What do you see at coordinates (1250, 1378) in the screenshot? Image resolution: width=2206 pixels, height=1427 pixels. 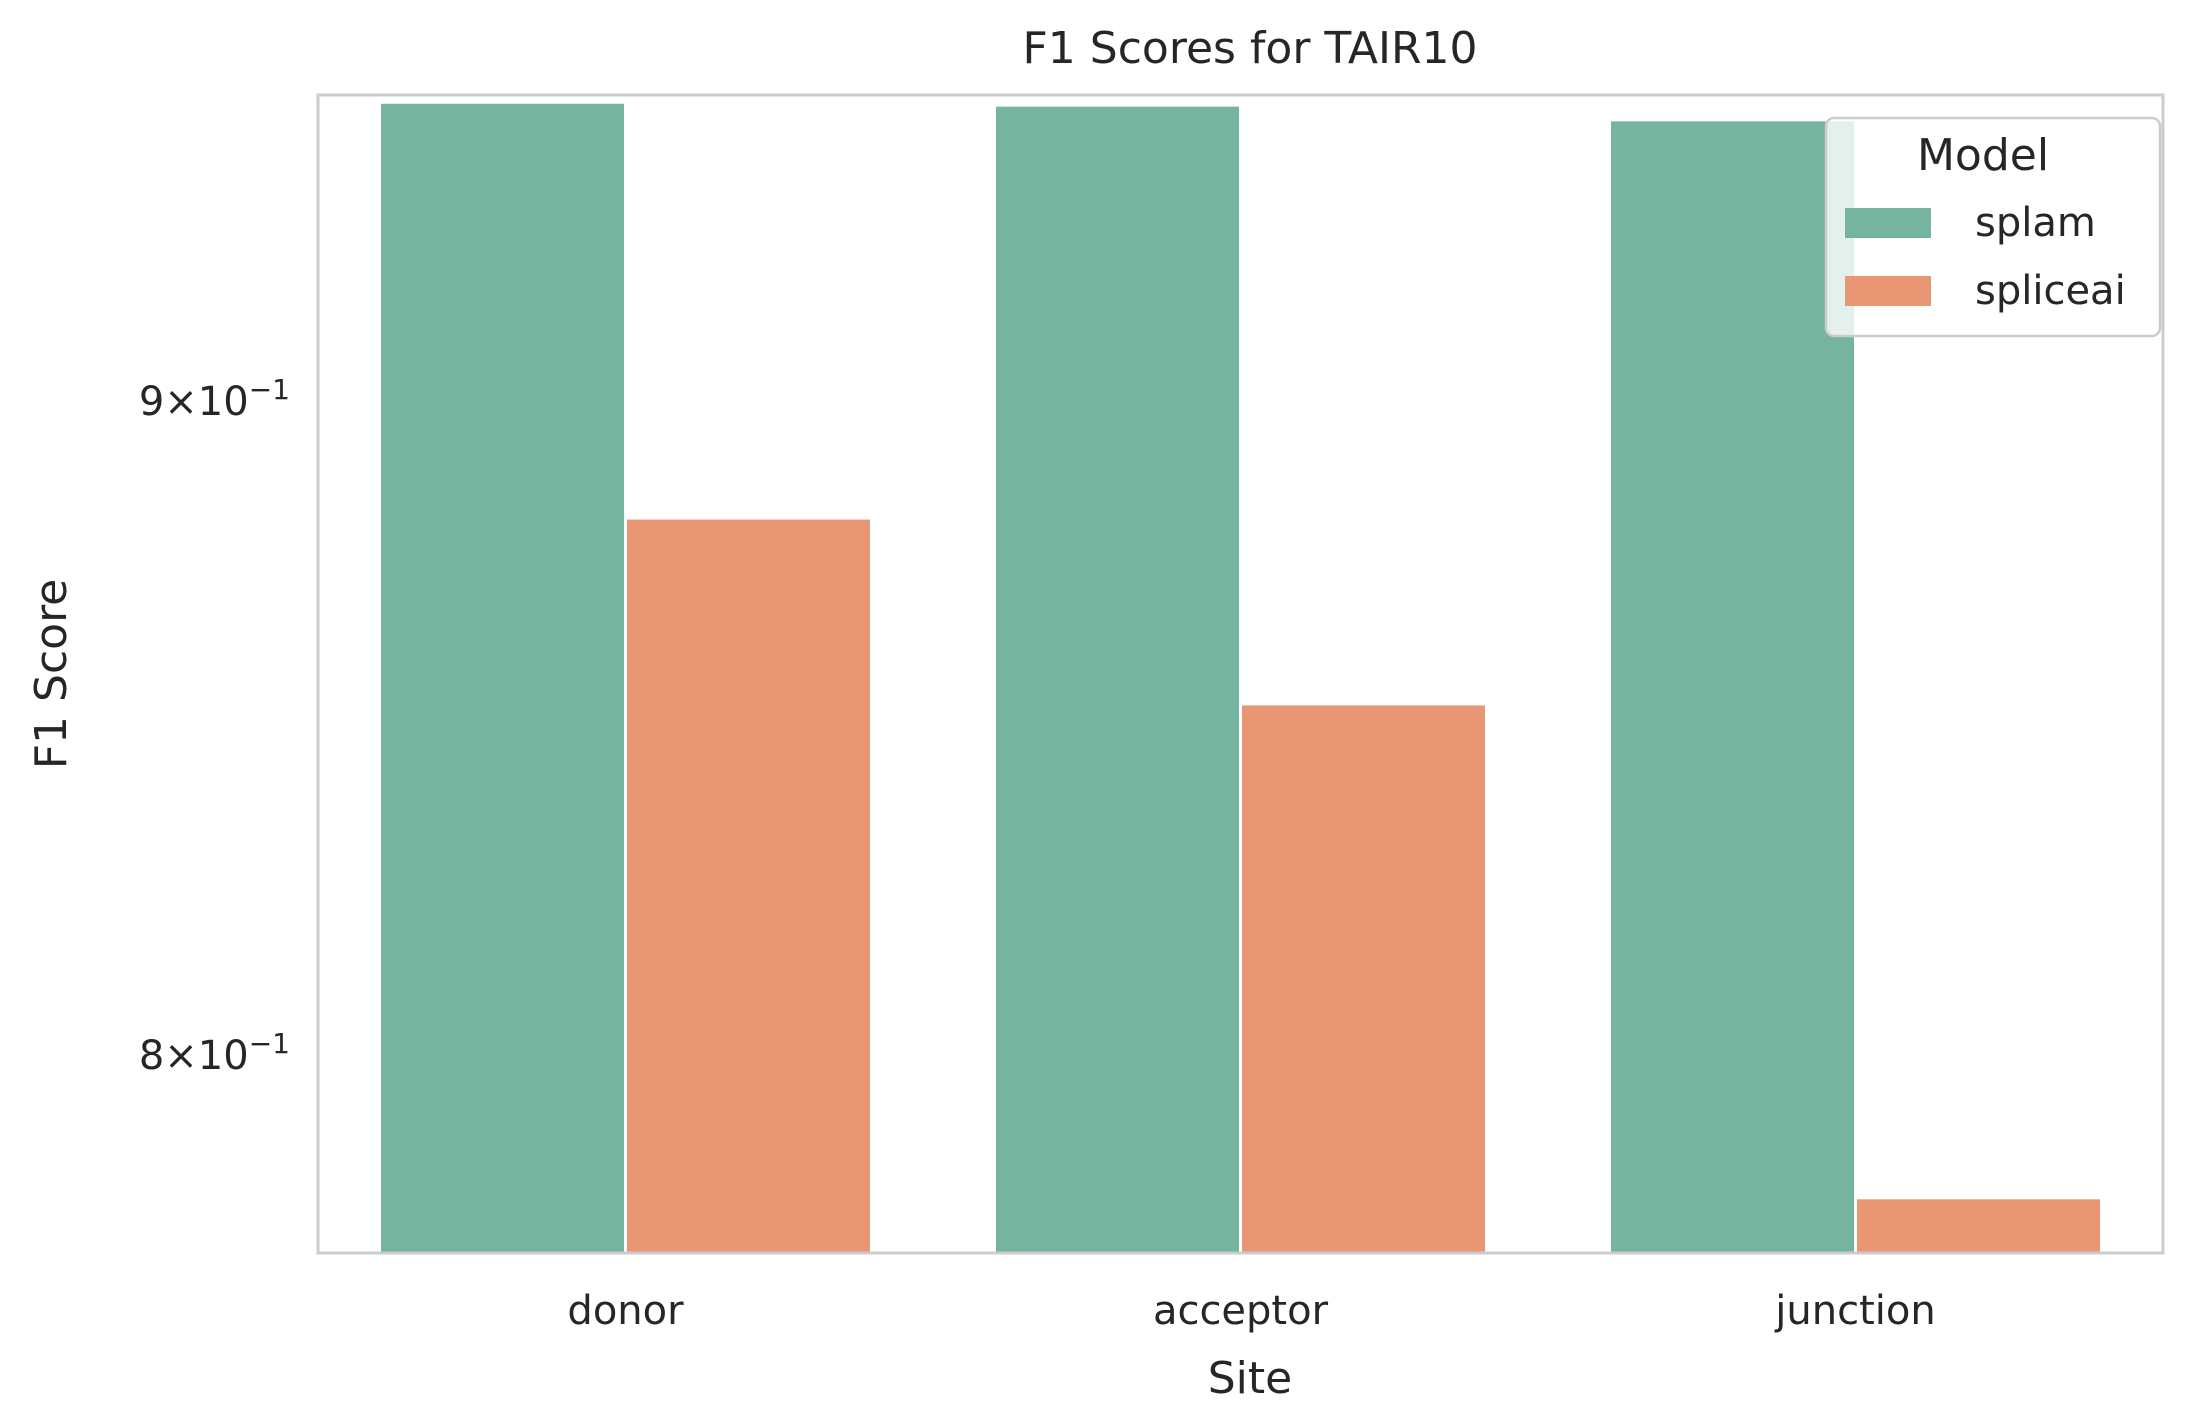 I see `x-axis-label: Site` at bounding box center [1250, 1378].